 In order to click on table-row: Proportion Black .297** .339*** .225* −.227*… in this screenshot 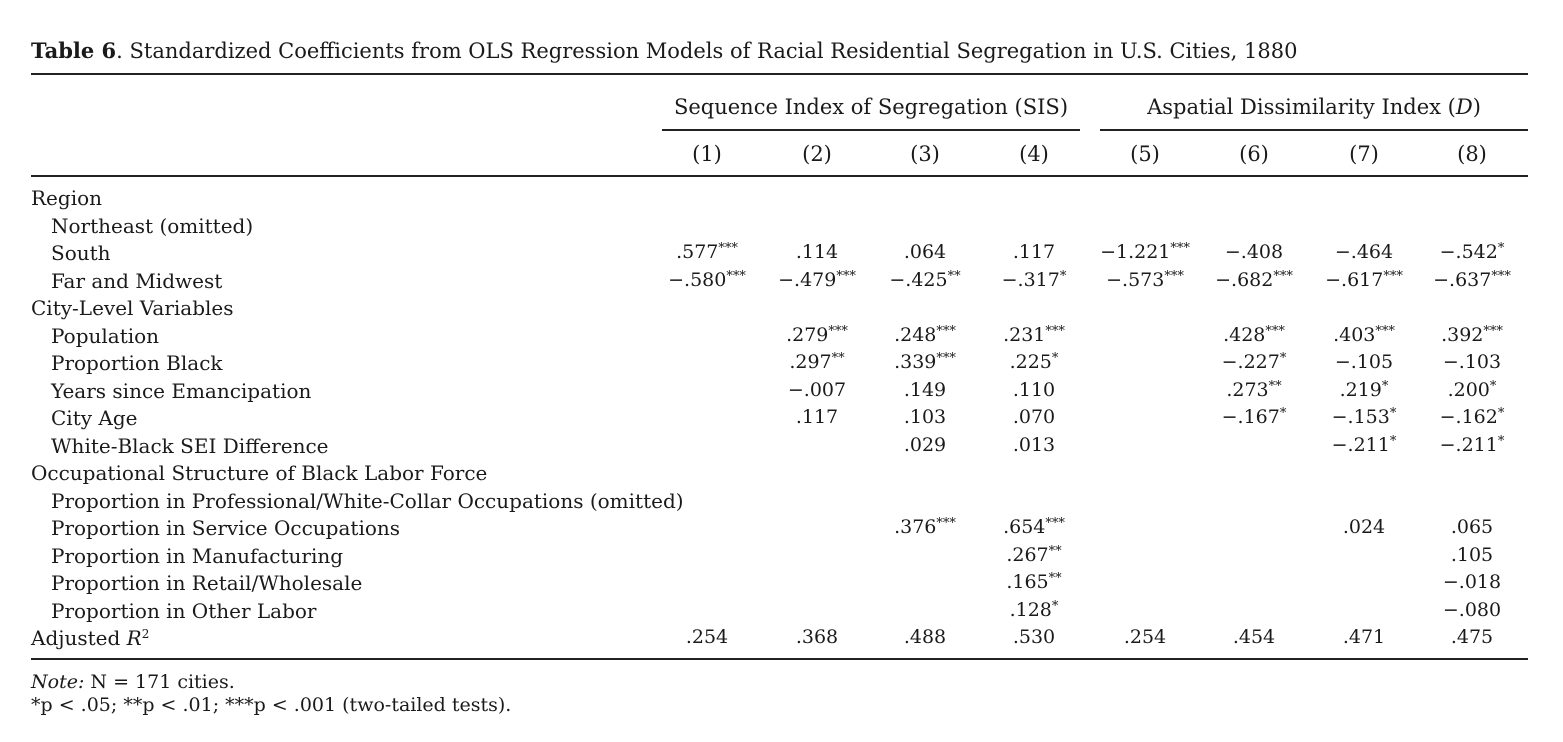, I will do `click(781, 364)`.